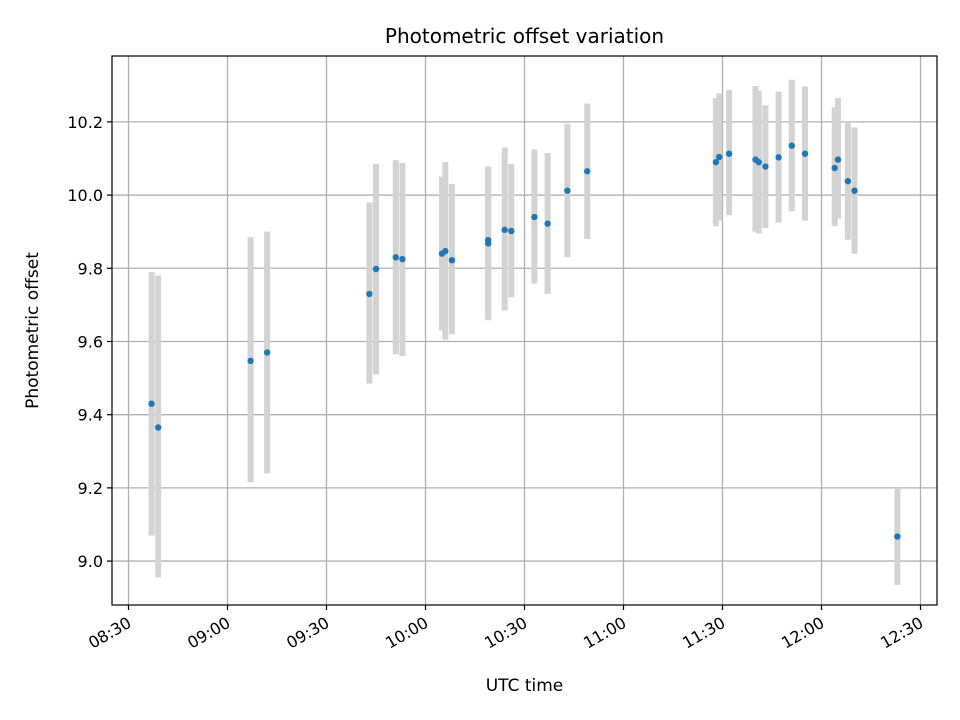 The height and width of the screenshot is (720, 960). I want to click on chart-title: Photometric offset variation, so click(524, 36).